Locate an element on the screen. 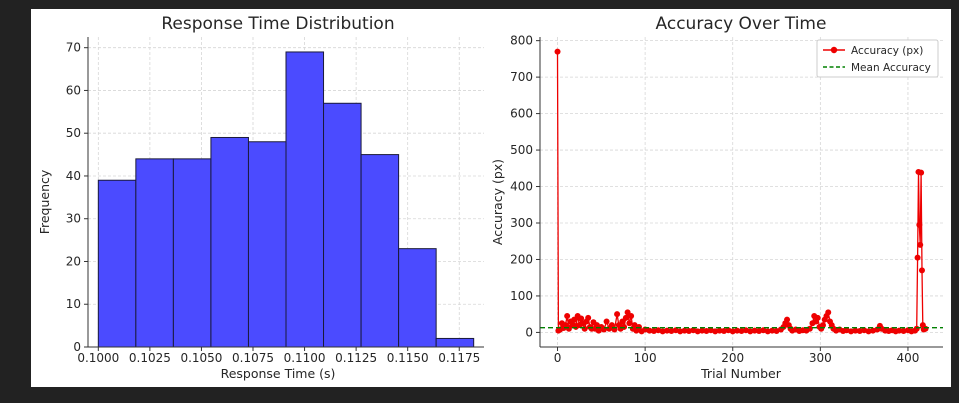  accuracy-ytick-label: 500 is located at coordinates (521, 150).